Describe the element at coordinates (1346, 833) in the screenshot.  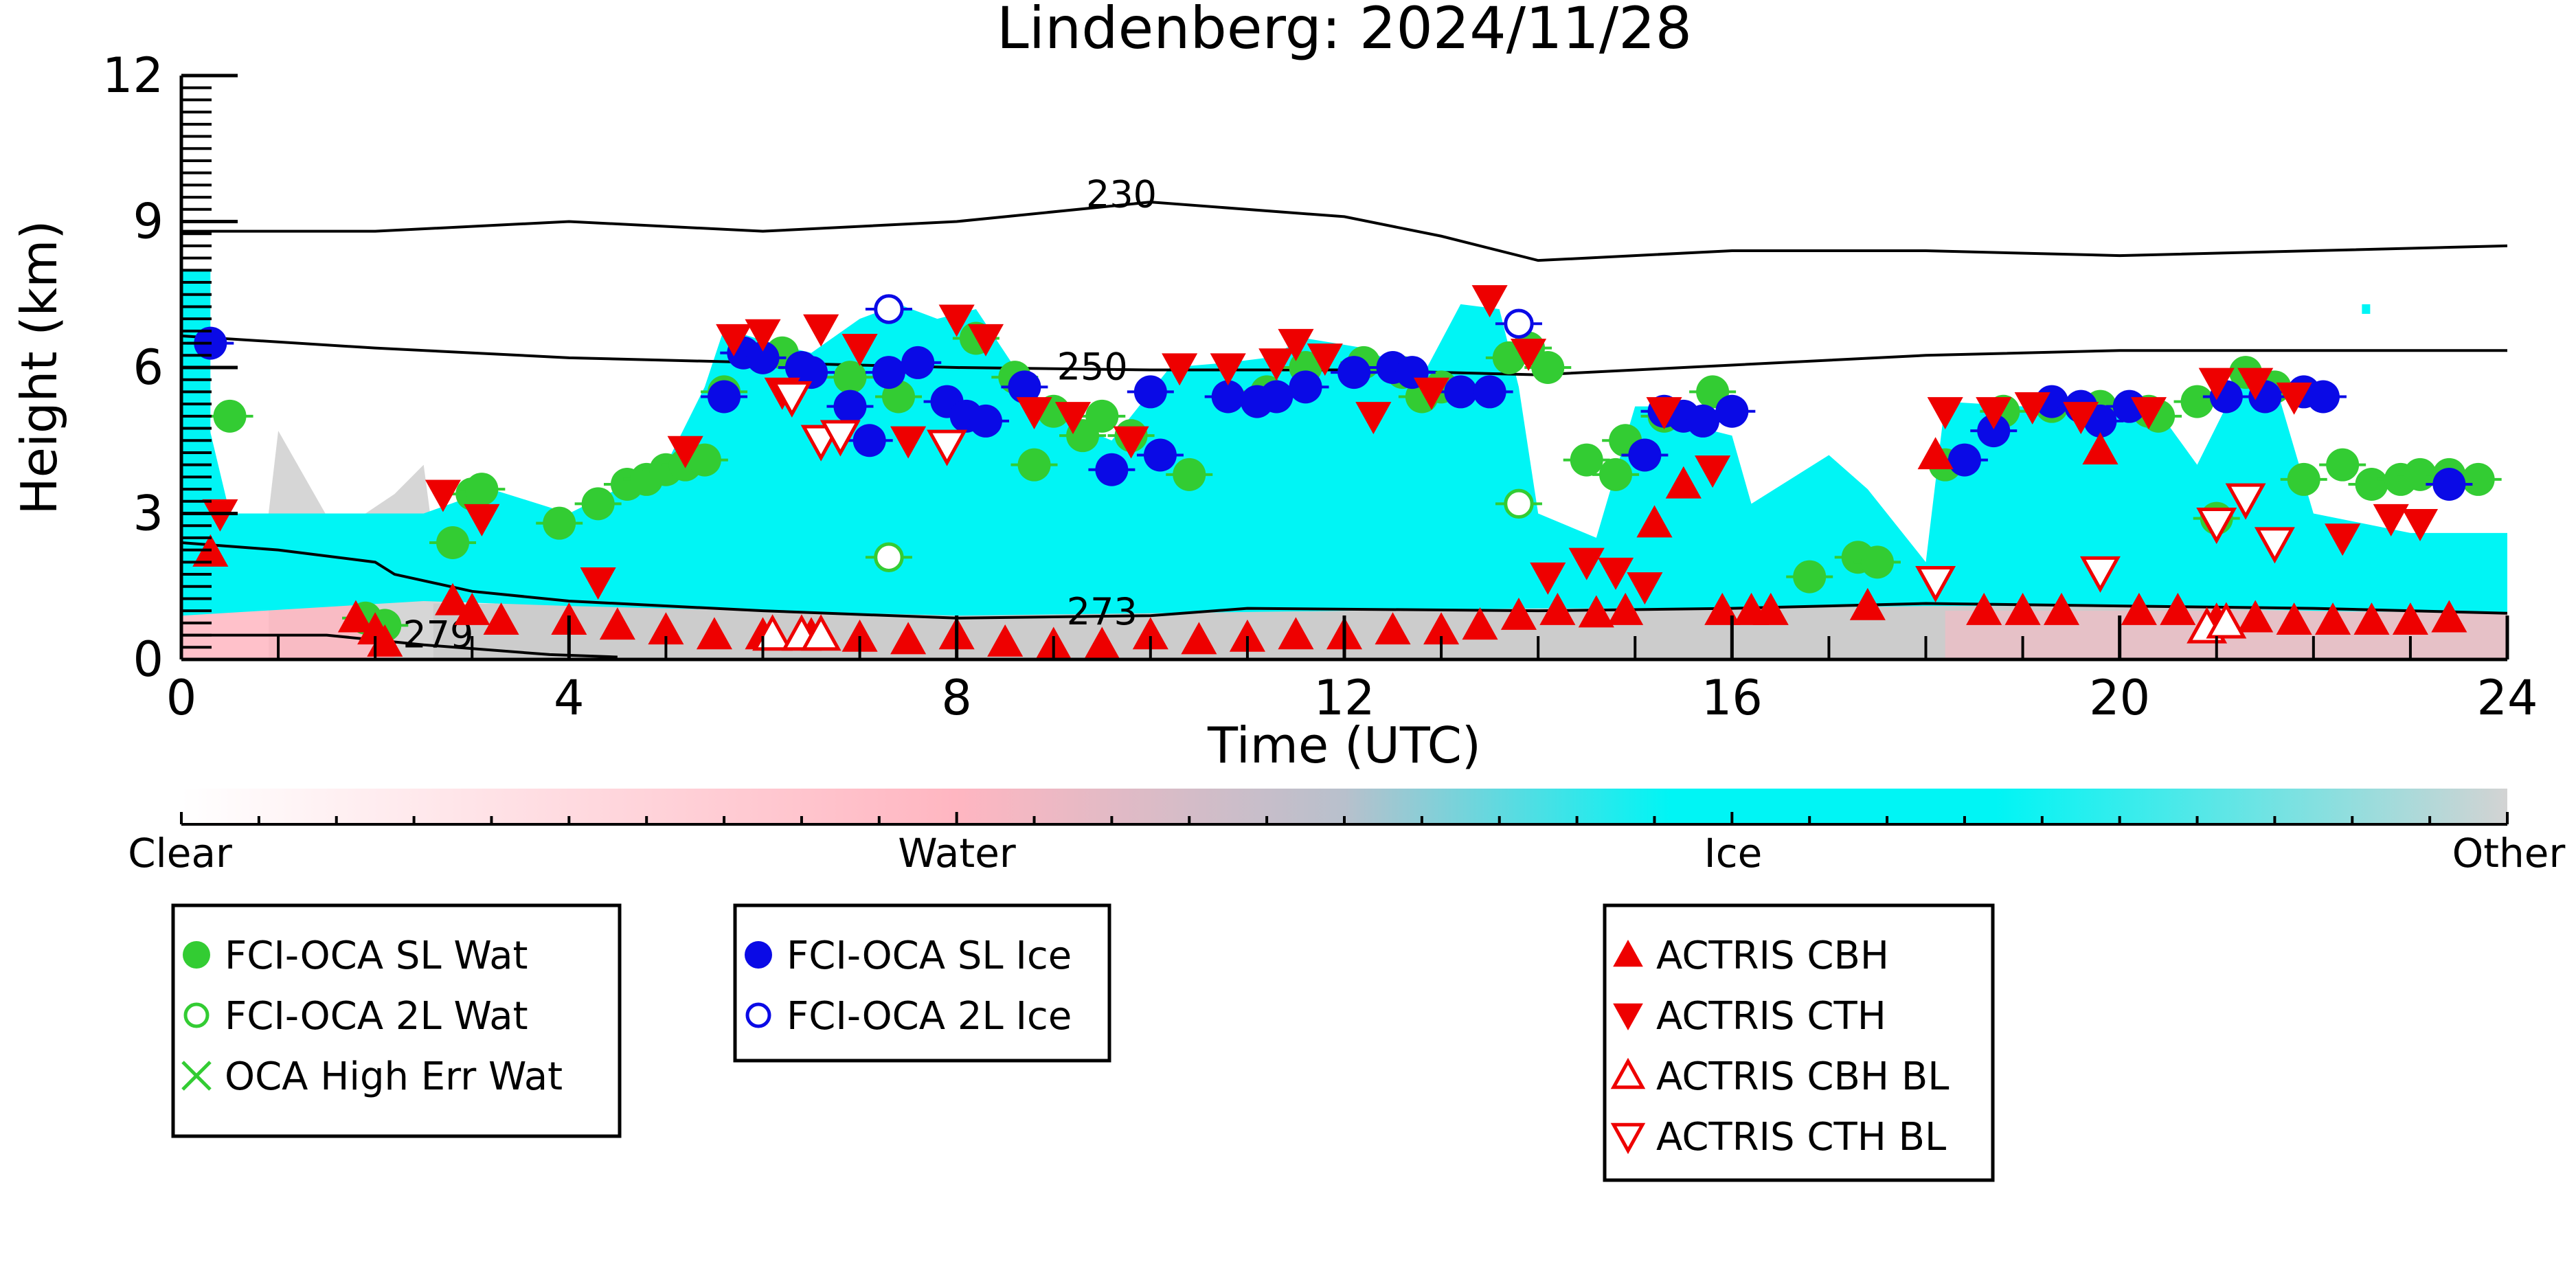
I see `classification-colorbar: Clear Water Ice Other` at that location.